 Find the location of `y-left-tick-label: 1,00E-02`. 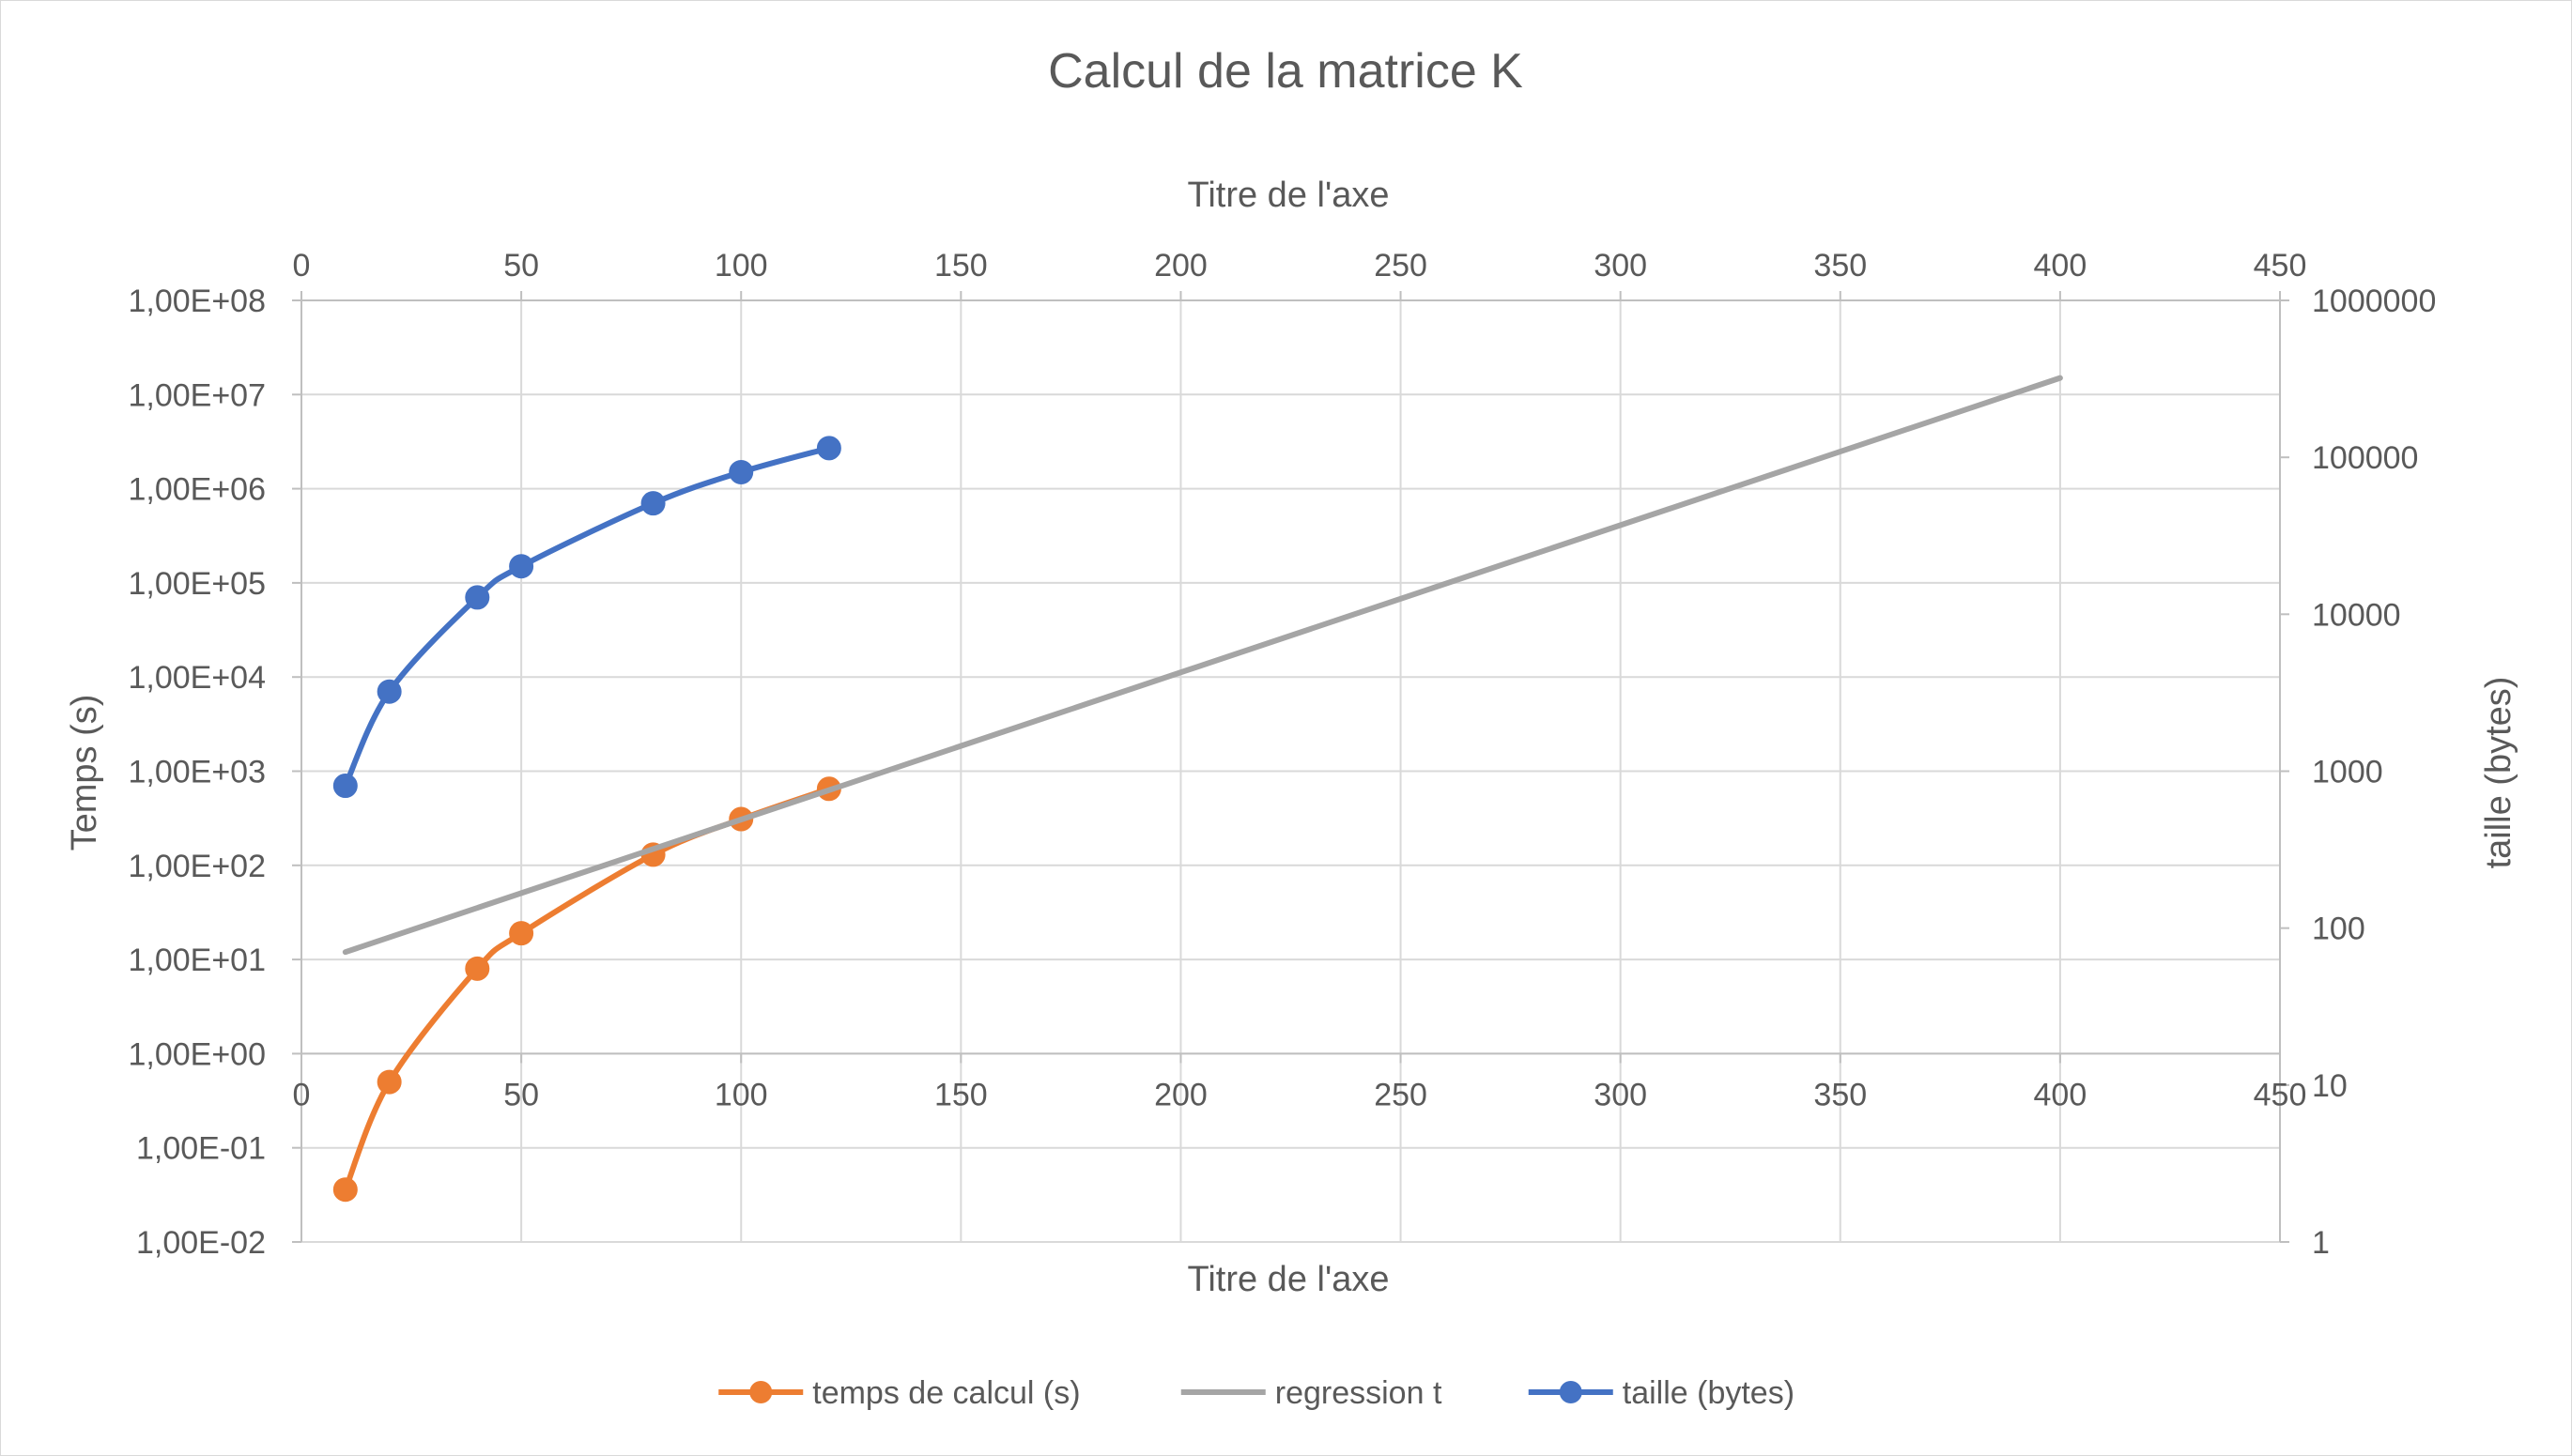

y-left-tick-label: 1,00E-02 is located at coordinates (201, 1243).